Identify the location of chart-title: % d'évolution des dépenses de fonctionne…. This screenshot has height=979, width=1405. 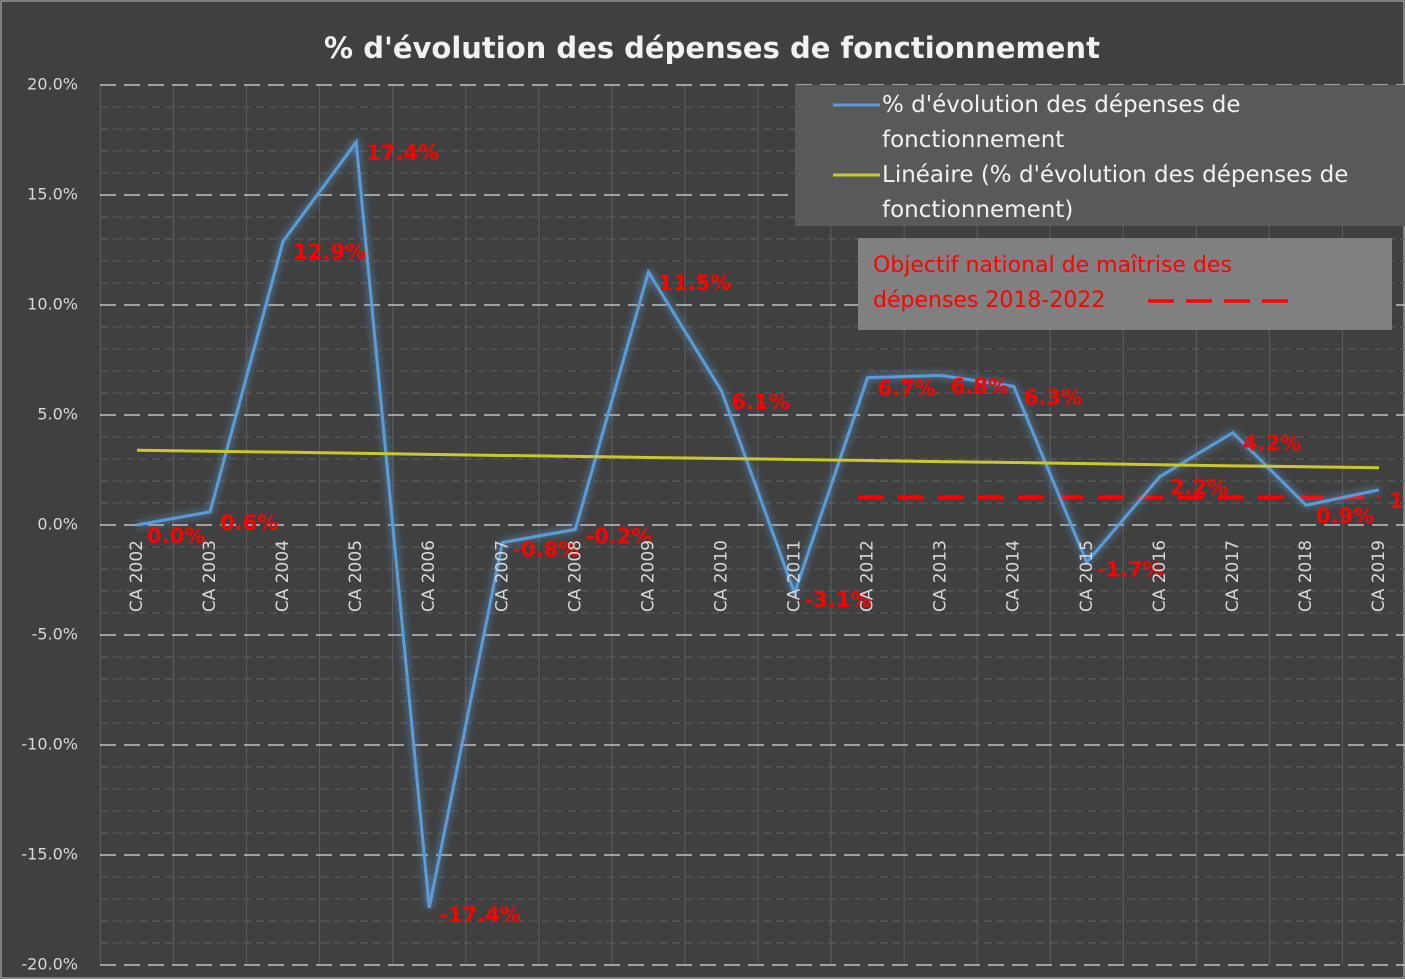
(712, 48).